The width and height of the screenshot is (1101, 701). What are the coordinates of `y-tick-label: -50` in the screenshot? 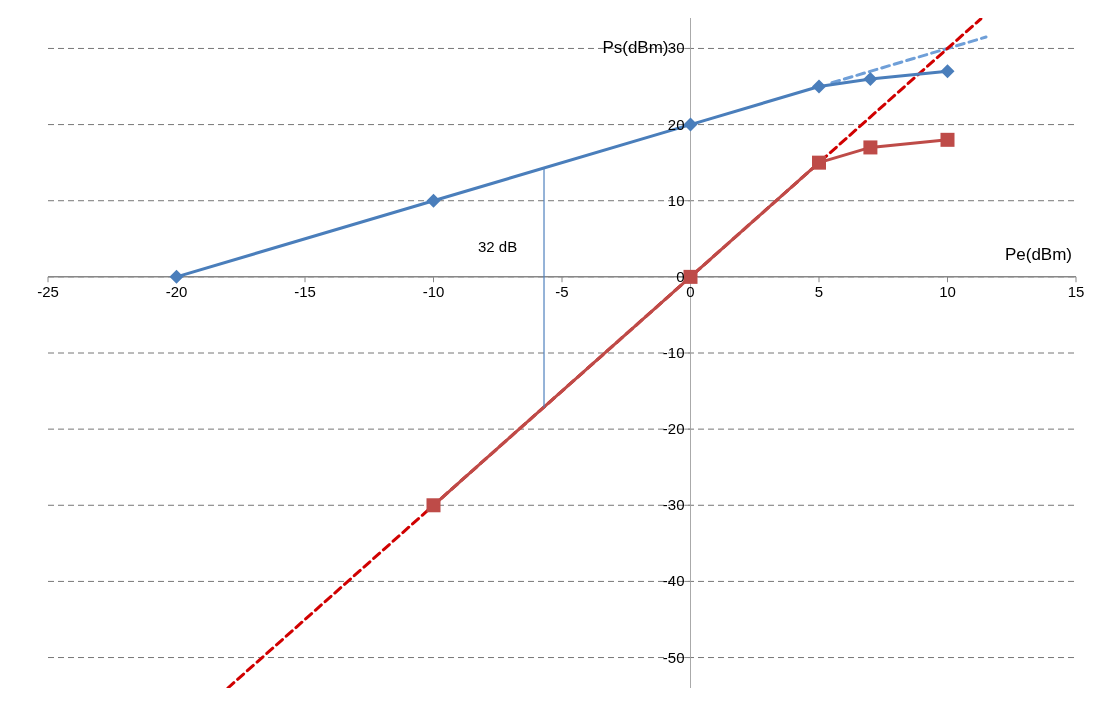 It's located at (673, 657).